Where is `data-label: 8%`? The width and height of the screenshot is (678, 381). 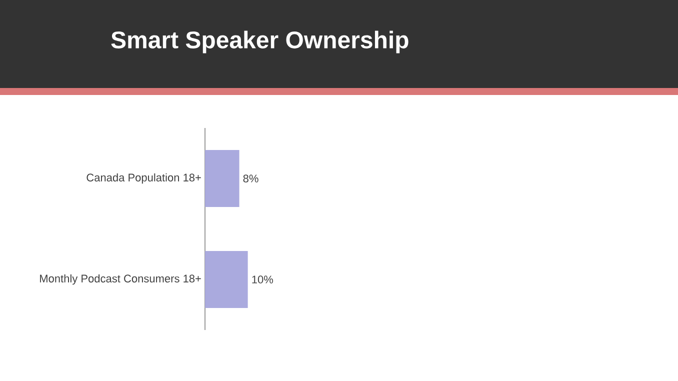 data-label: 8% is located at coordinates (250, 178).